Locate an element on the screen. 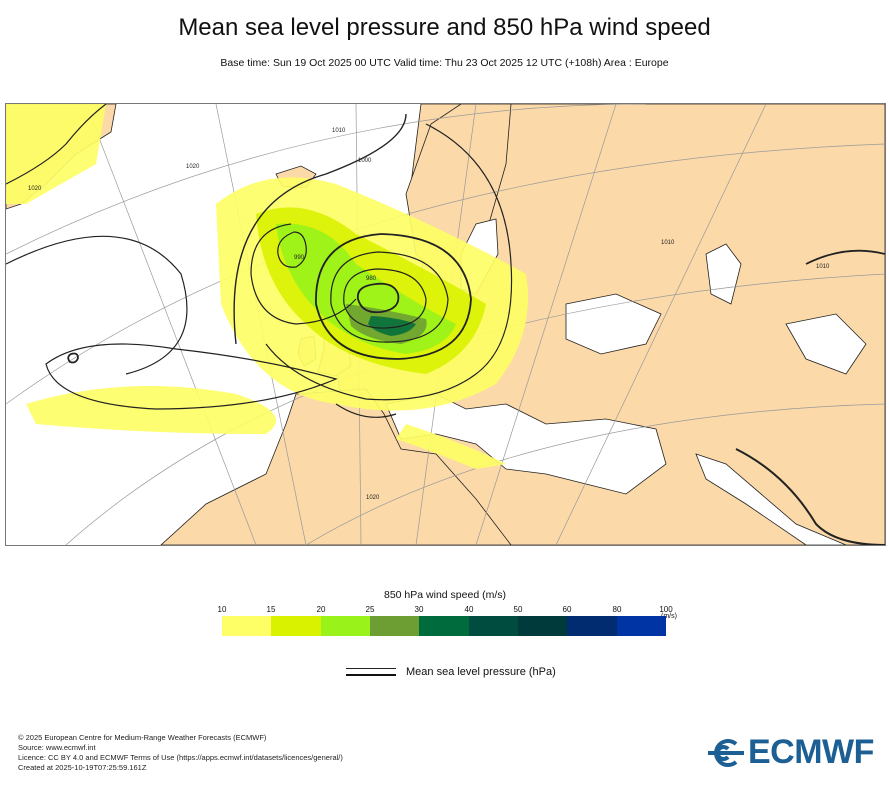  ecmwf-logo-text: ECMWF is located at coordinates (811, 752).